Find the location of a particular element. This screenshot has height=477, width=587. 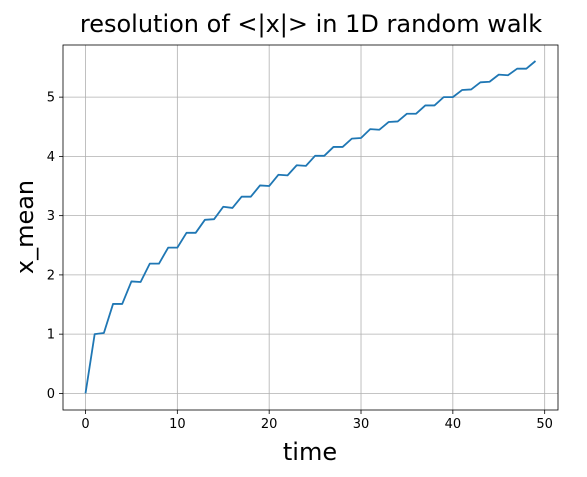

chart-title: resolution of <|x|> in 1D random walk is located at coordinates (311, 24).